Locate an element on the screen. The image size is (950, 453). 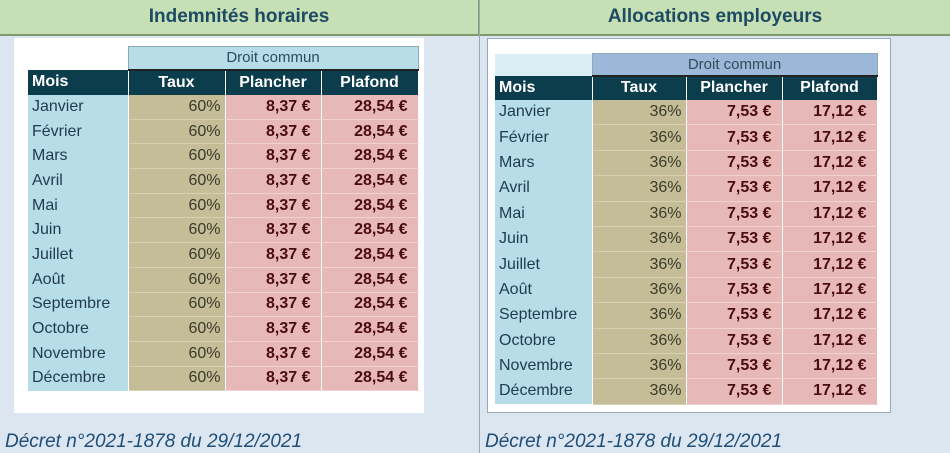
table-row: Septembre 36% 7,53 €17,12 € is located at coordinates (686, 315).